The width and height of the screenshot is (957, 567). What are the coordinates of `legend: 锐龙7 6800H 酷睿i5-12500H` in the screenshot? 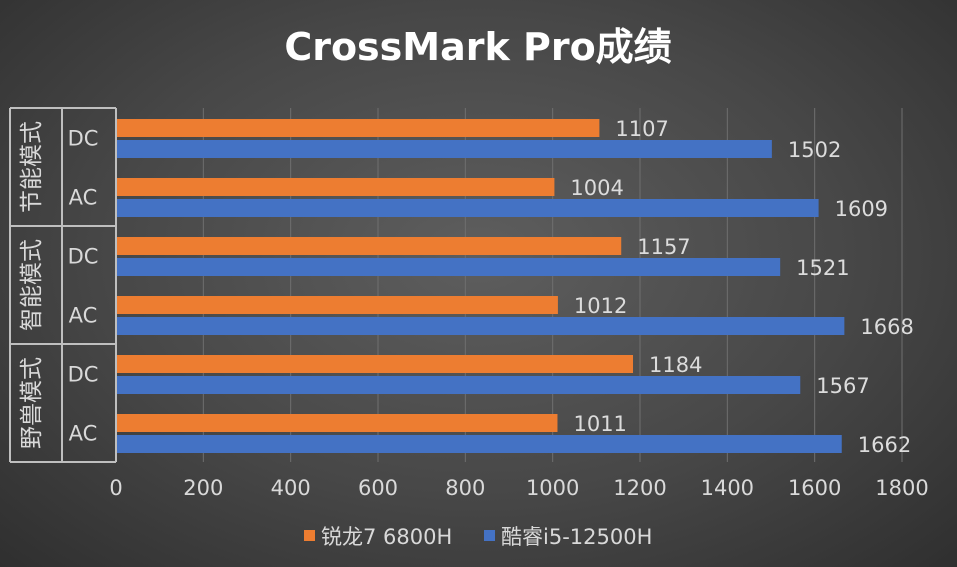 It's located at (478, 537).